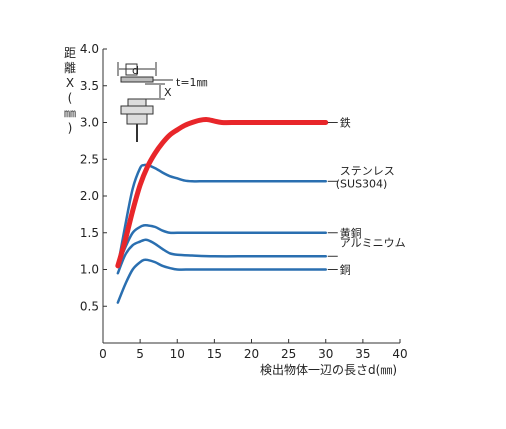  I want to click on y-axis-title-char-4: (, so click(70, 98).